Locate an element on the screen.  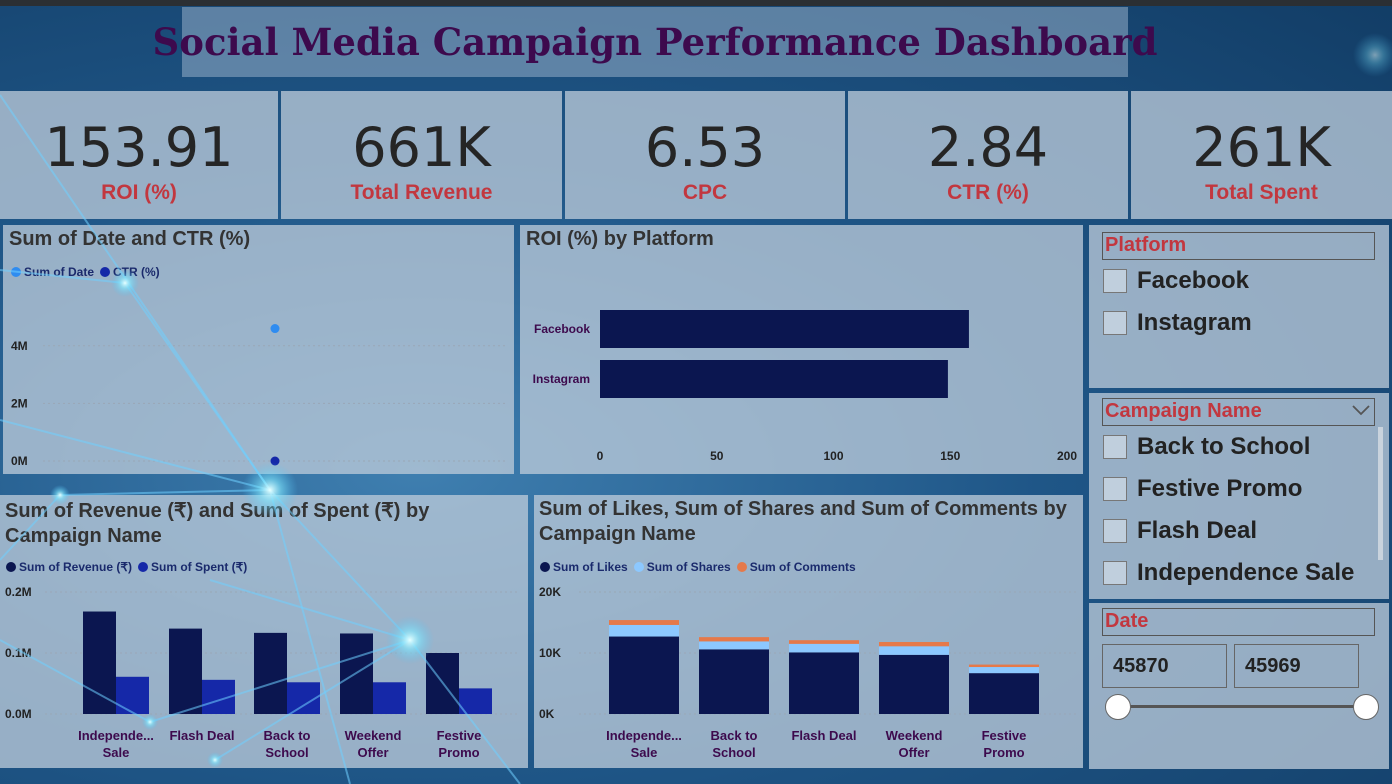
legend-item: Sum of Spent (₹) is located at coordinates (192, 567).